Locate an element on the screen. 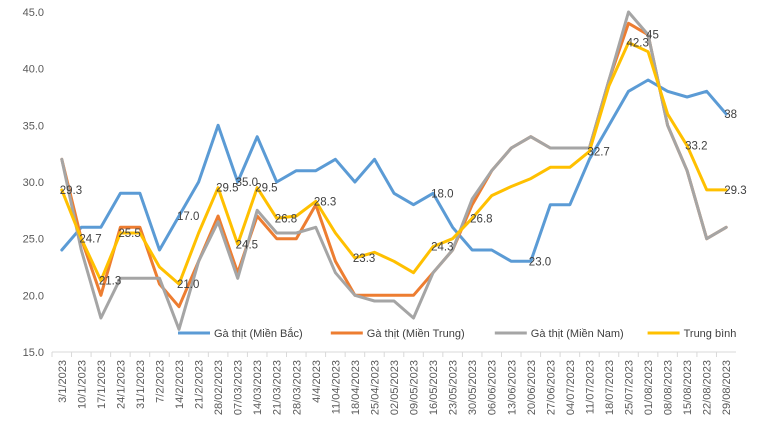 The width and height of the screenshot is (768, 431). x-tick-label: 15/08/2023 is located at coordinates (688, 387).